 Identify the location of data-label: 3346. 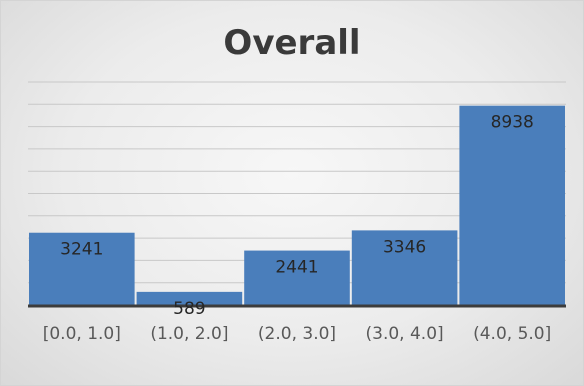
(404, 247).